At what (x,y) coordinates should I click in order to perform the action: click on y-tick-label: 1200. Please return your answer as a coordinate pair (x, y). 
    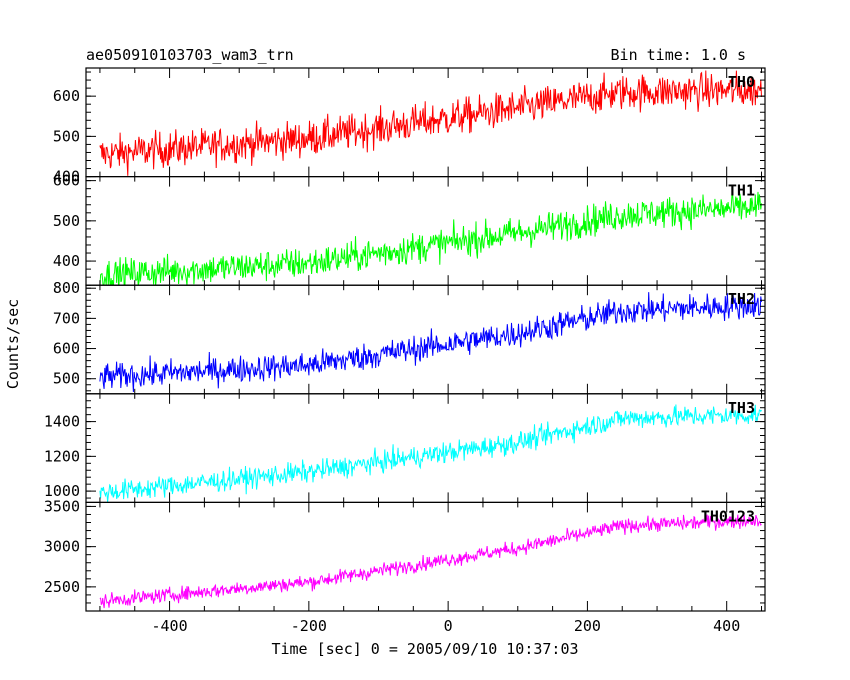
    Looking at the image, I should click on (62, 456).